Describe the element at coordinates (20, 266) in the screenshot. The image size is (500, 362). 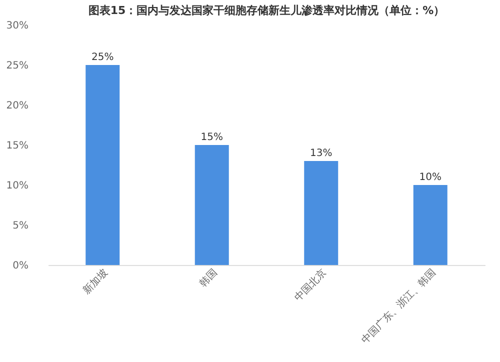
I see `y-tick-label: 0%` at that location.